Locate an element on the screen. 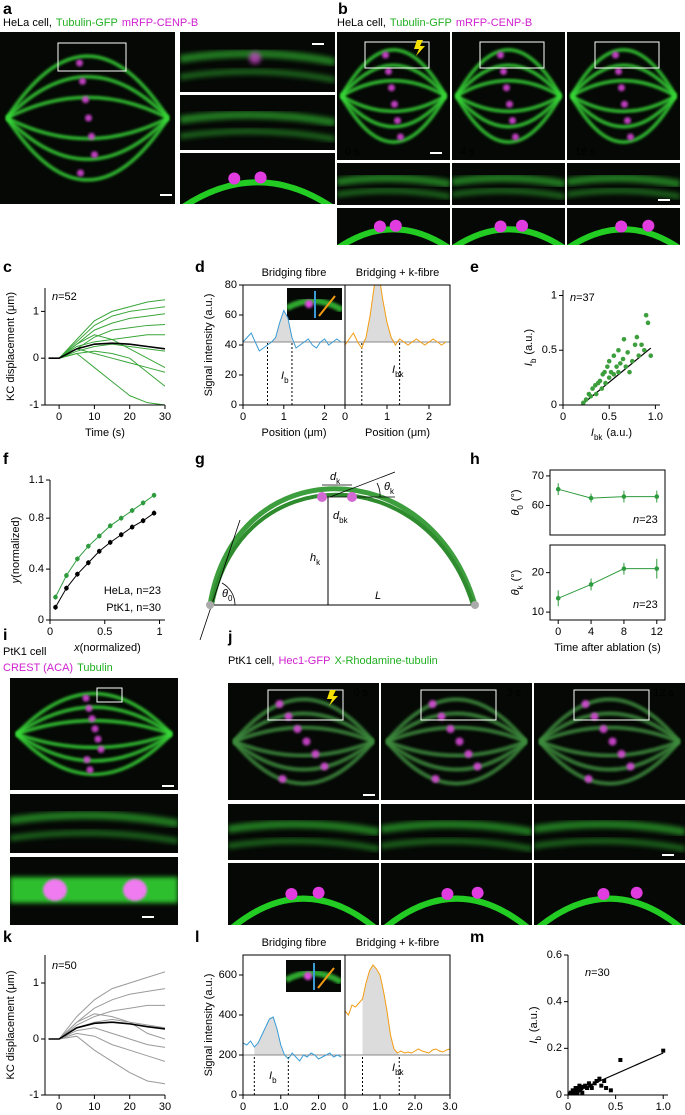 The image size is (685, 1115). text-part: θ is located at coordinates (225, 594).